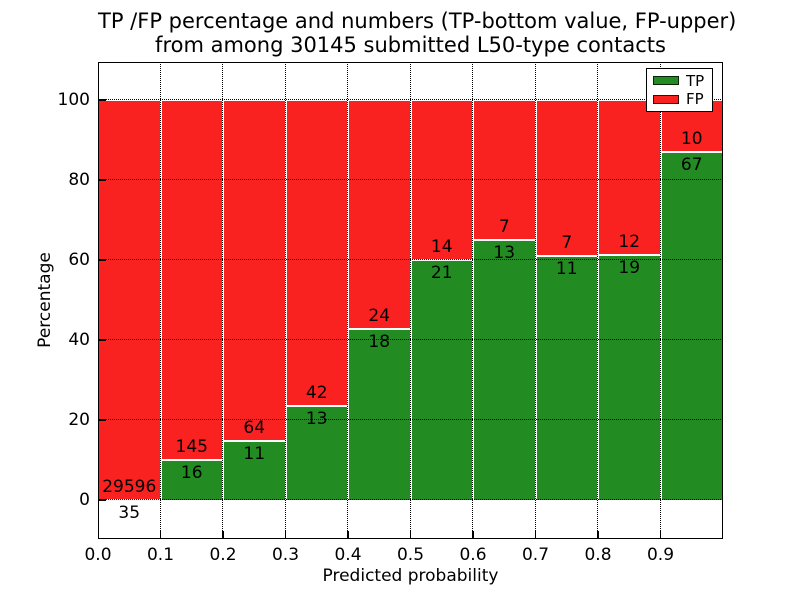 The width and height of the screenshot is (800, 600). What do you see at coordinates (410, 555) in the screenshot?
I see `x-tick-label: 0.5` at bounding box center [410, 555].